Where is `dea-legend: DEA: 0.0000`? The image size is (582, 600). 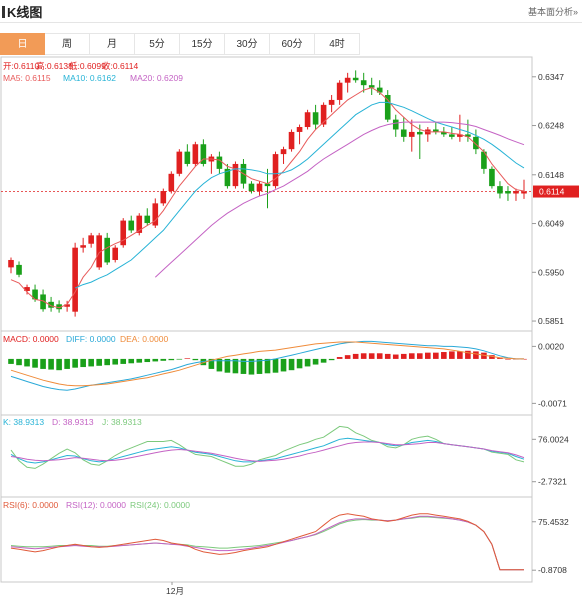
dea-legend: DEA: 0.0000 is located at coordinates (144, 339).